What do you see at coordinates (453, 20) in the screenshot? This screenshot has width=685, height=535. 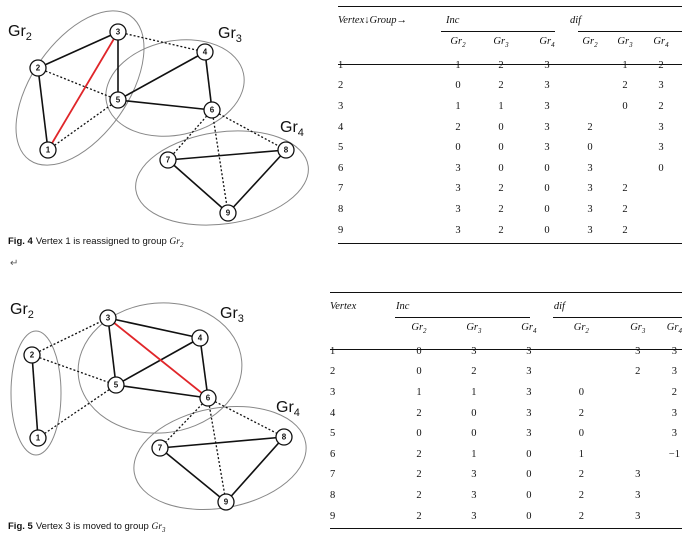 I see `inc-header: Inc` at bounding box center [453, 20].